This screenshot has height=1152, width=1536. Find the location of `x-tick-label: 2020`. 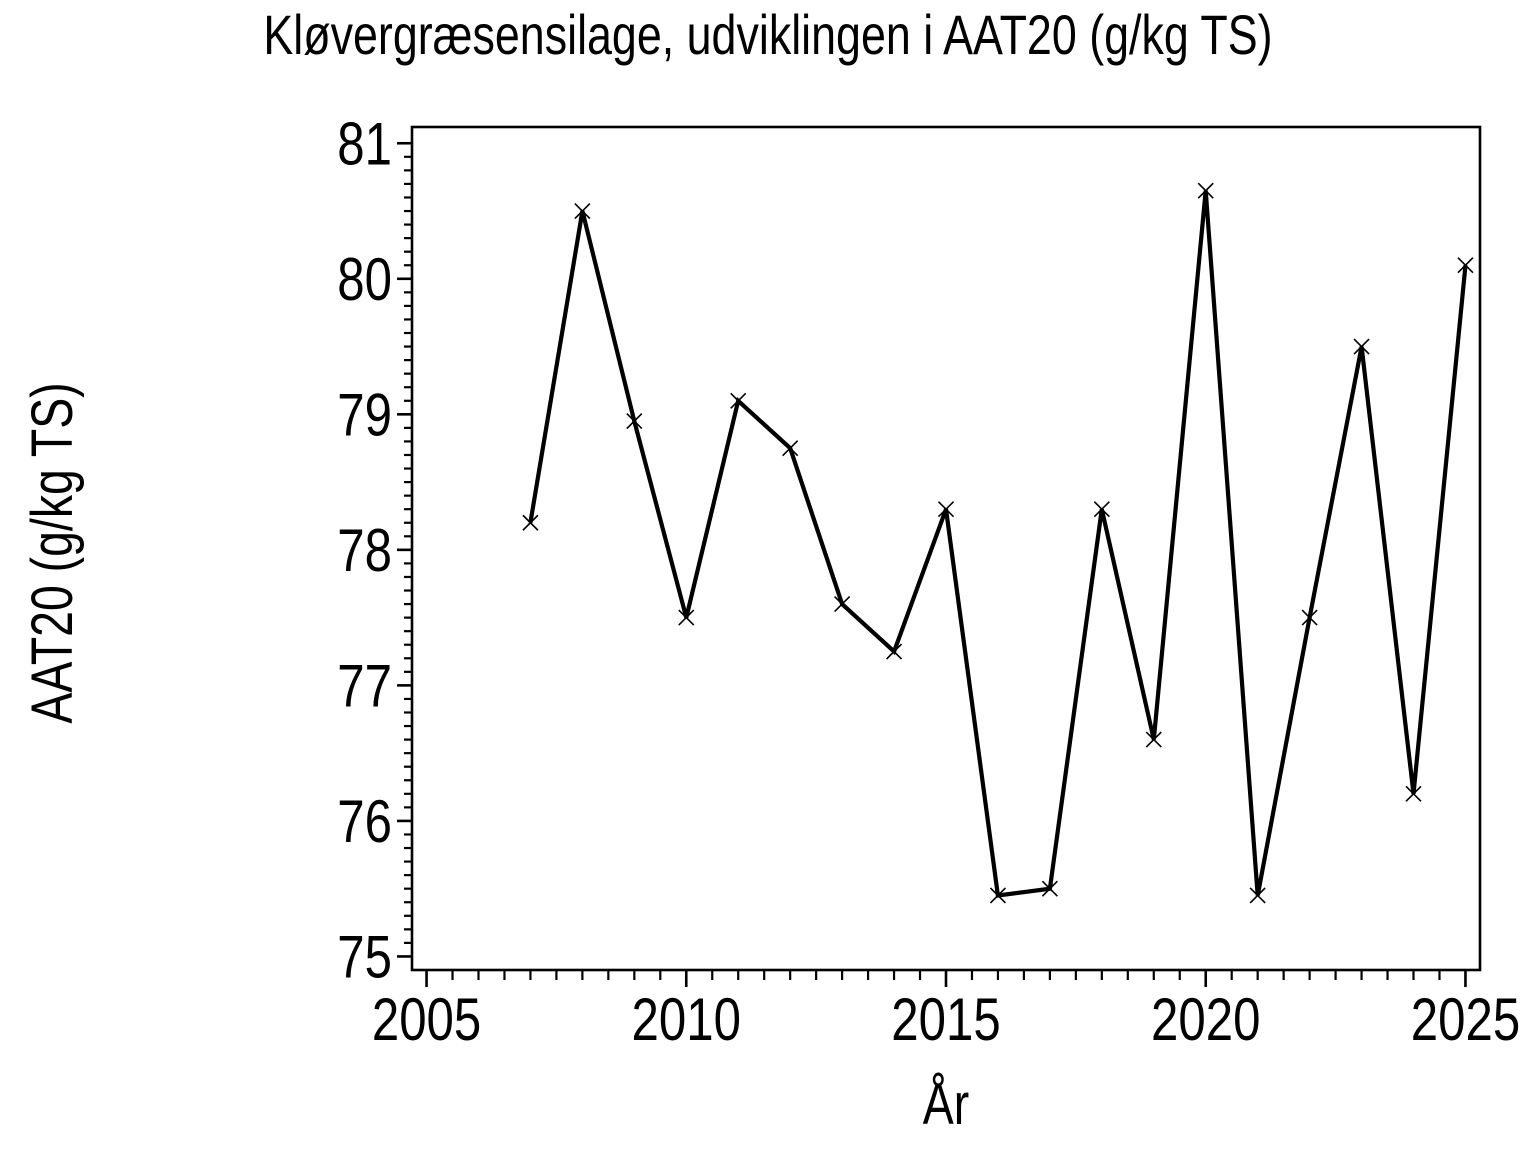

x-tick-label: 2020 is located at coordinates (1205, 1019).